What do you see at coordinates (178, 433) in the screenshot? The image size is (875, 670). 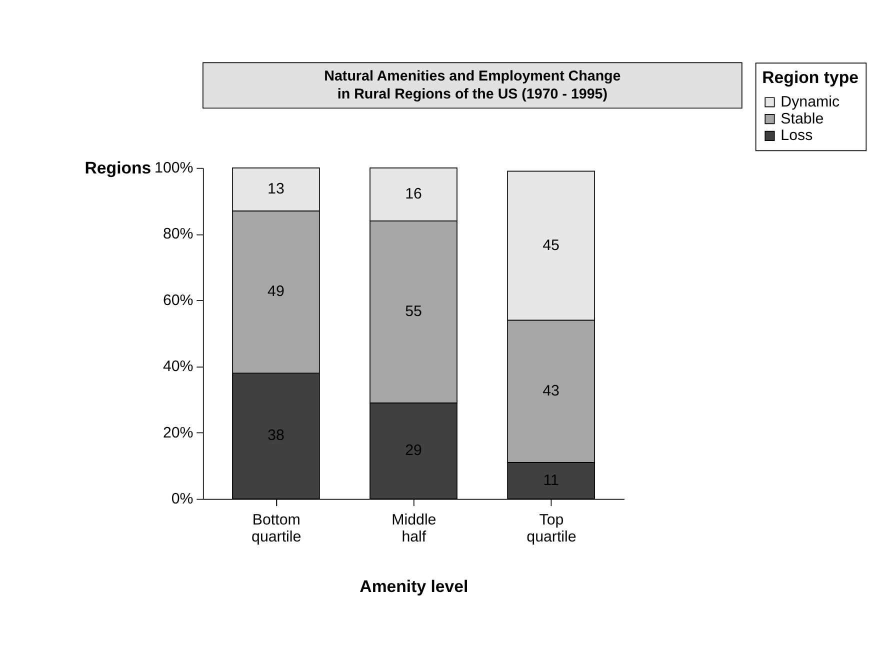 I see `y-tick-label: 20%` at bounding box center [178, 433].